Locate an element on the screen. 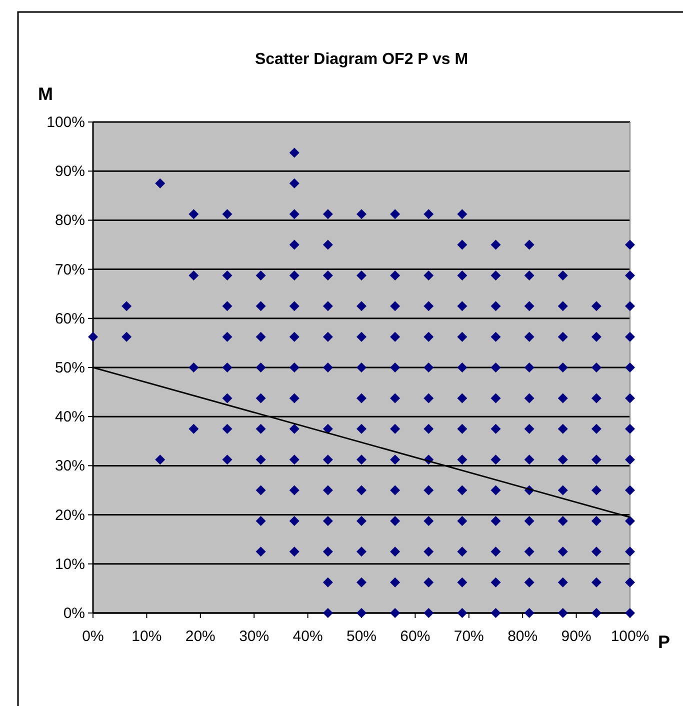  y-tick-label: 50% is located at coordinates (69, 368).